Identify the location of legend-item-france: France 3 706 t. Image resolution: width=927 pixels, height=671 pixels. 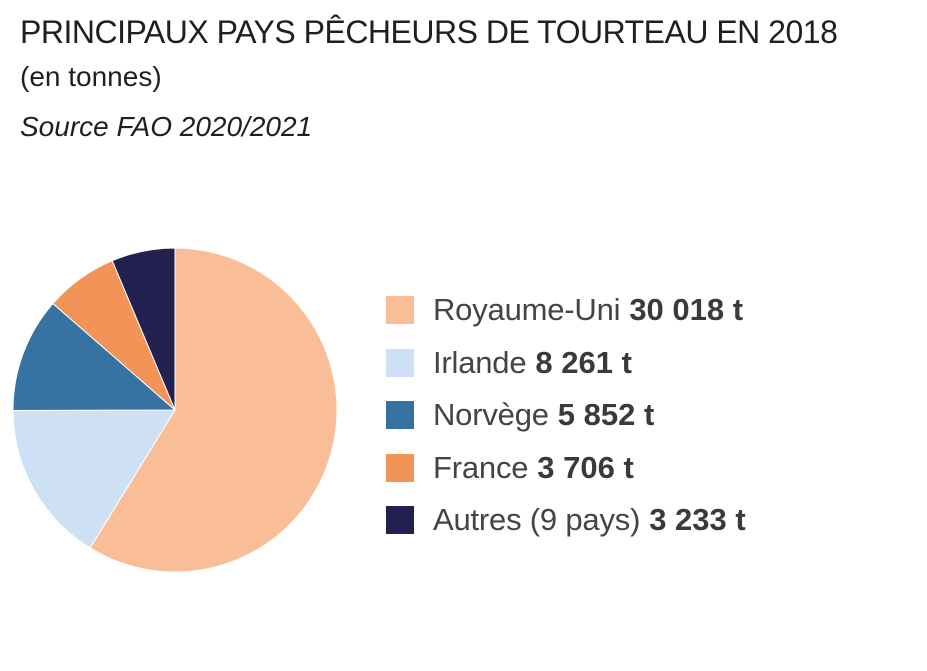
(566, 468).